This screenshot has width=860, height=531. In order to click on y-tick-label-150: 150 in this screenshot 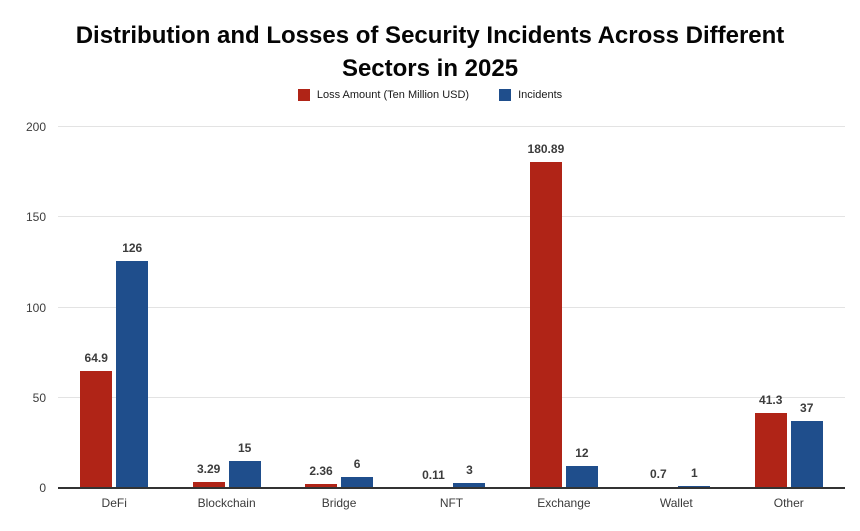, I will do `click(35, 217)`.